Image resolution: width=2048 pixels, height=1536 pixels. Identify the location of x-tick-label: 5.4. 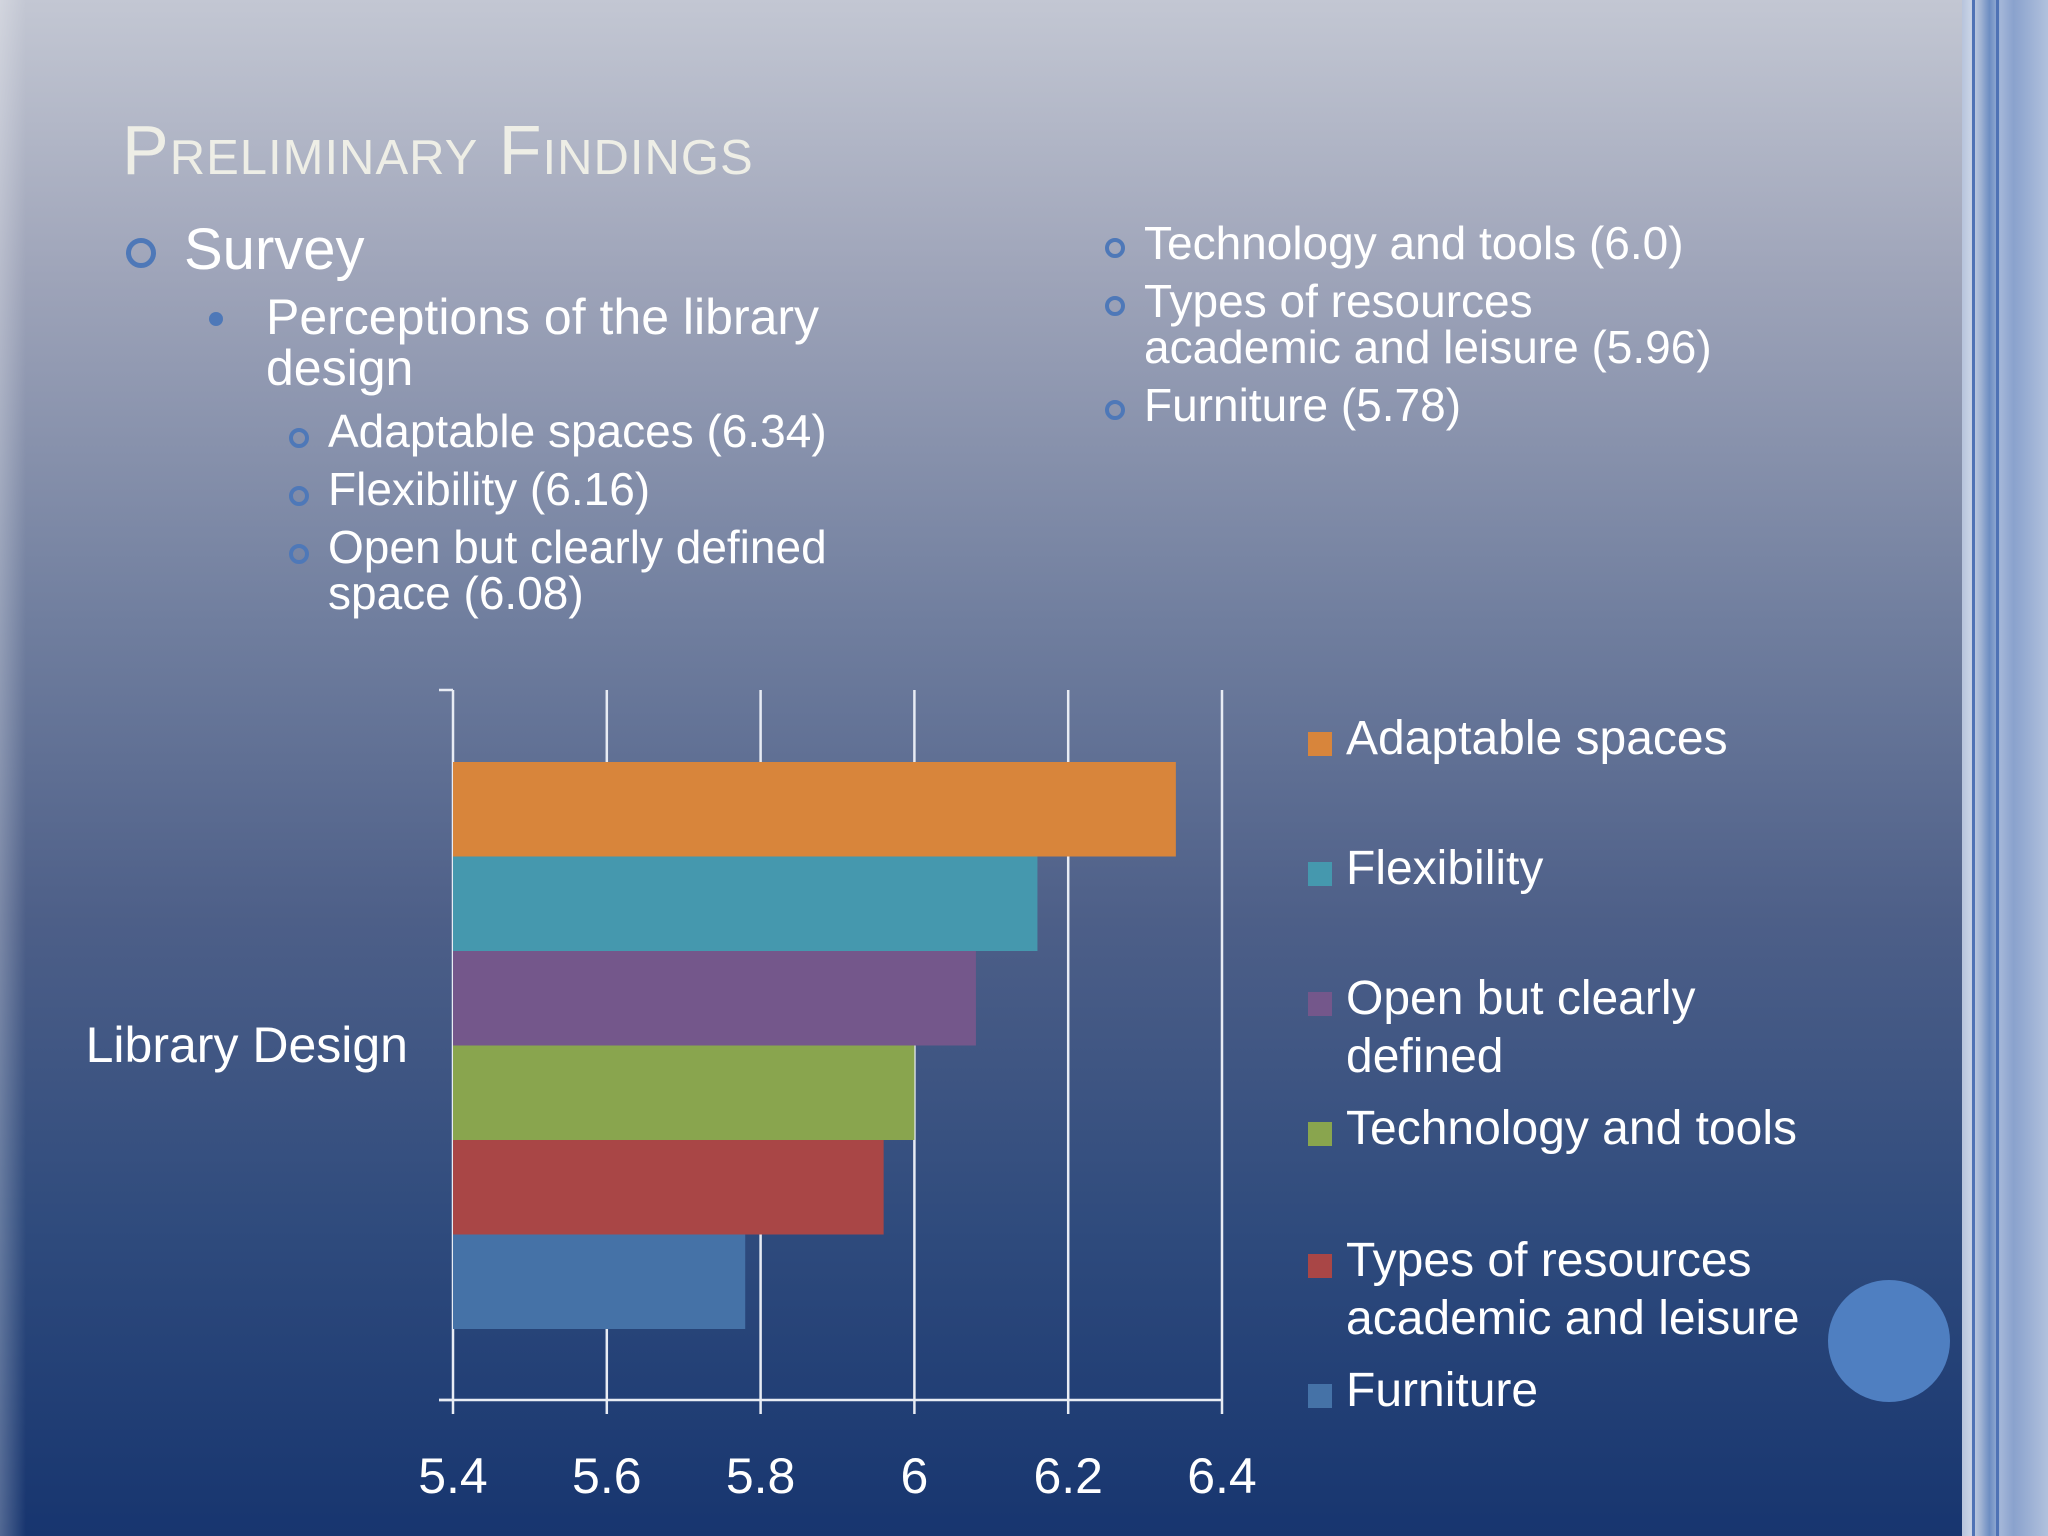
(453, 1476).